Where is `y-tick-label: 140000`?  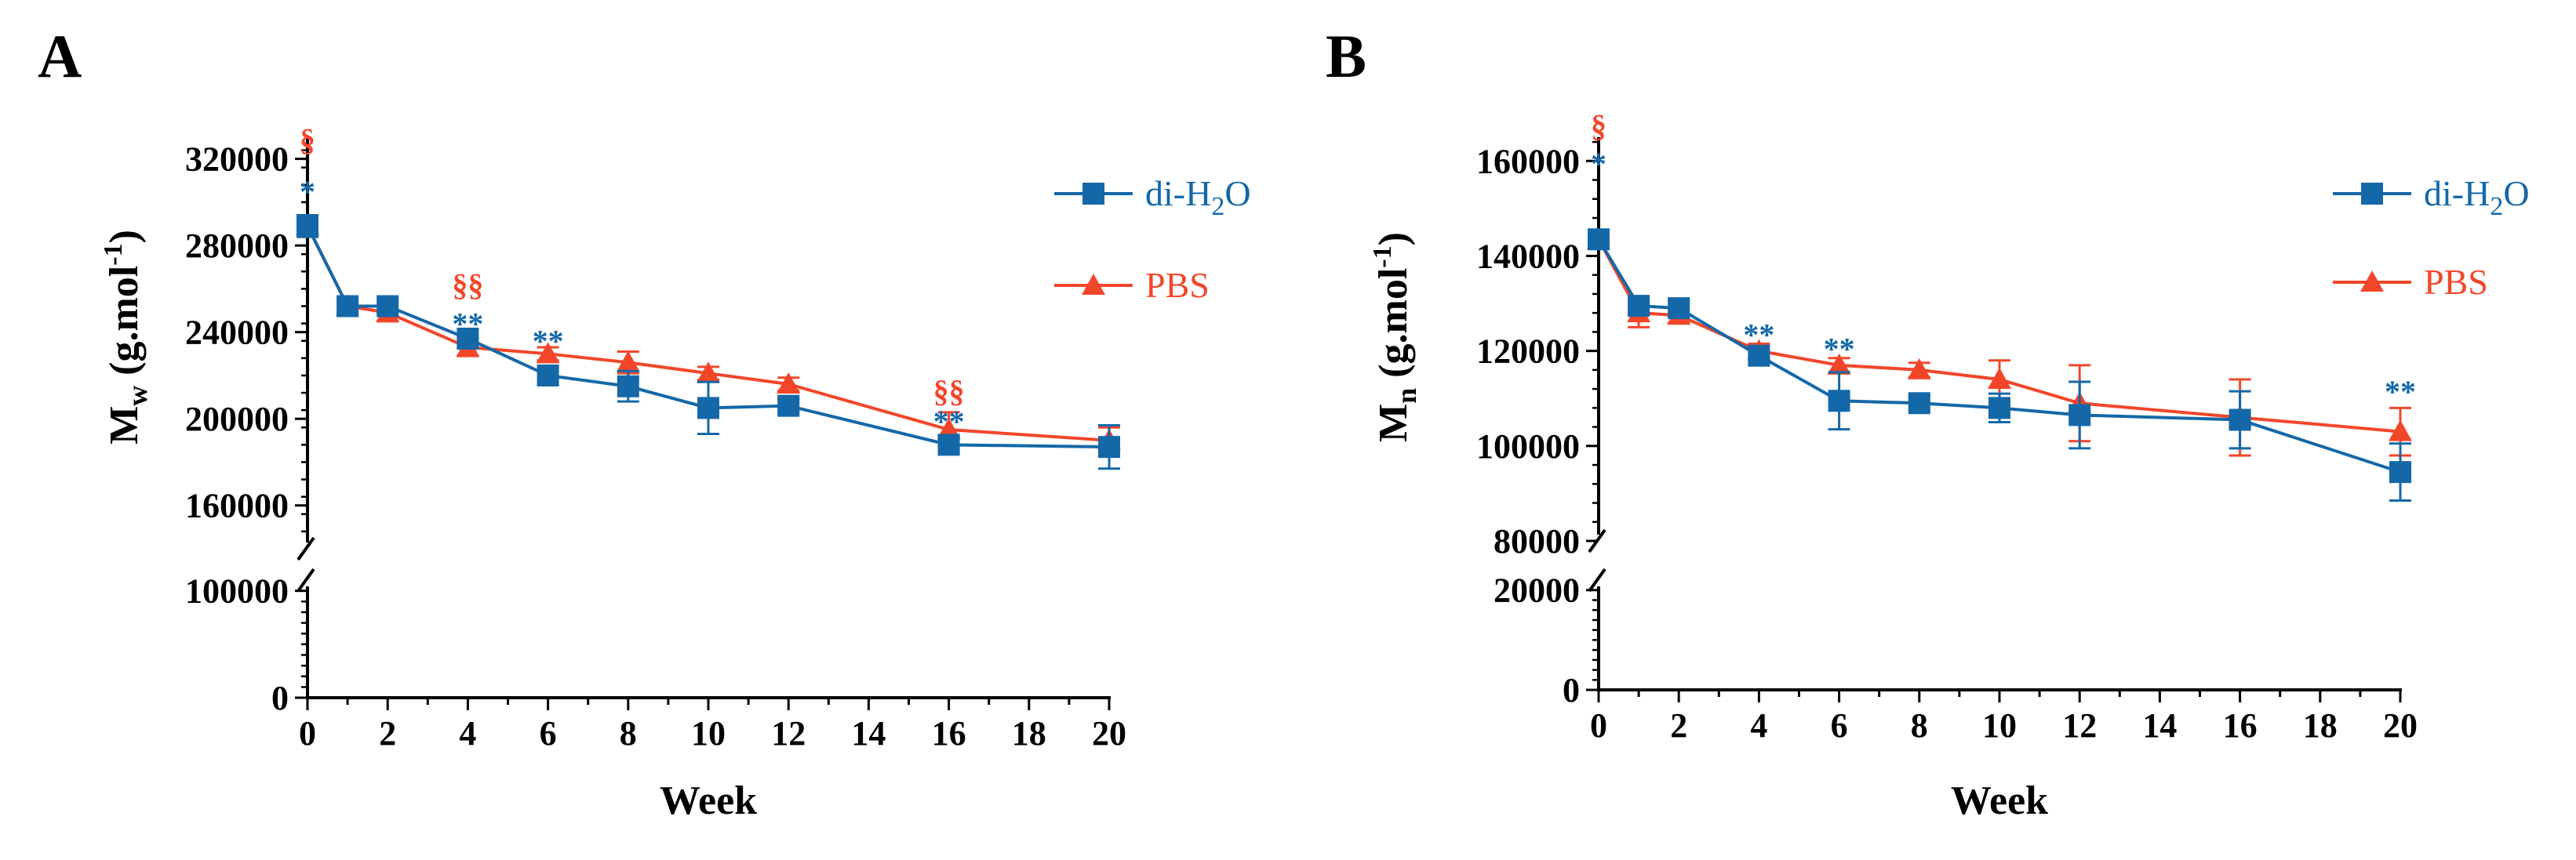
y-tick-label: 140000 is located at coordinates (1528, 256).